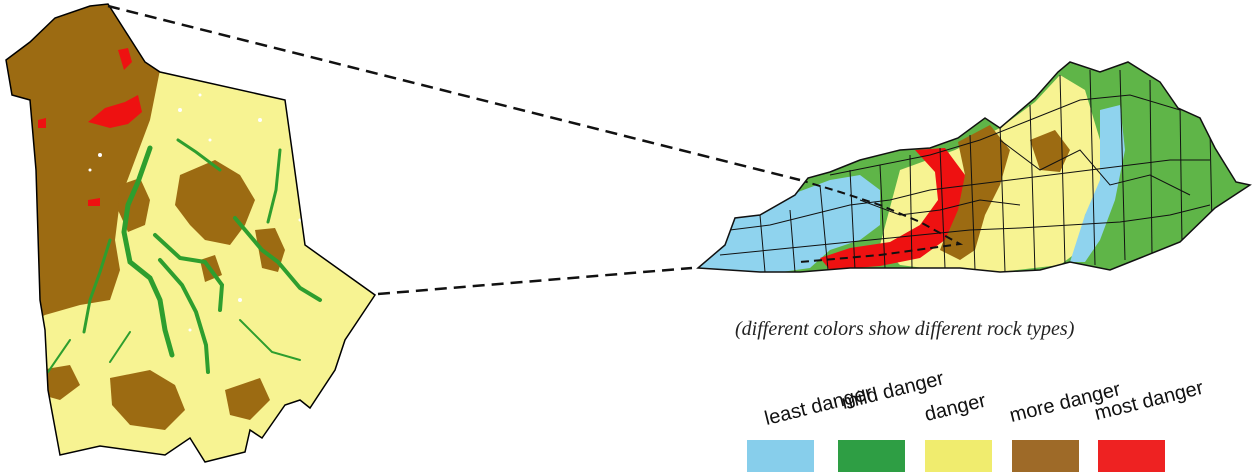  I want to click on state-brown-patch, so click(1050, 151).